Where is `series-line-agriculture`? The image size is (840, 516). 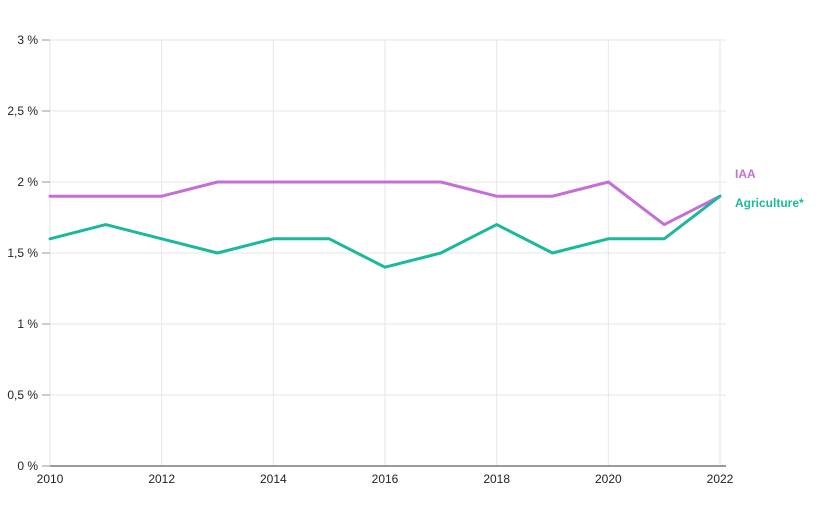 series-line-agriculture is located at coordinates (385, 231).